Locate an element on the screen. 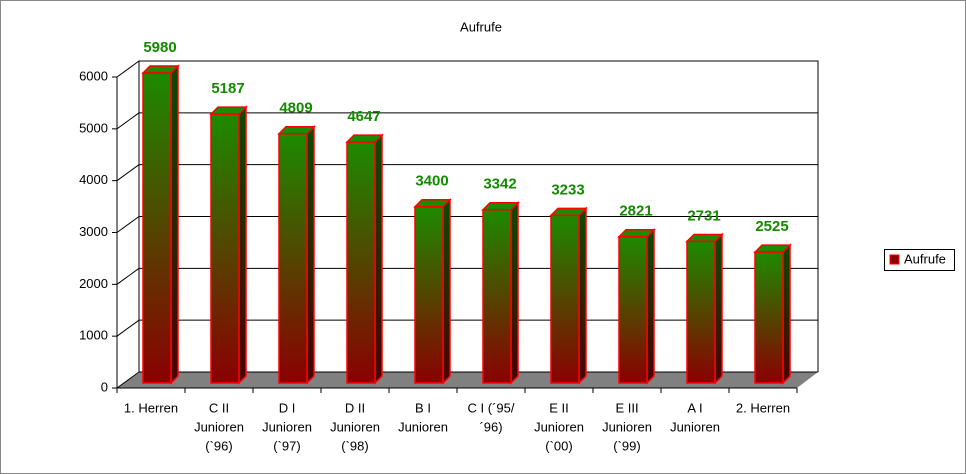 This screenshot has height=474, width=966. legend is located at coordinates (919, 260).